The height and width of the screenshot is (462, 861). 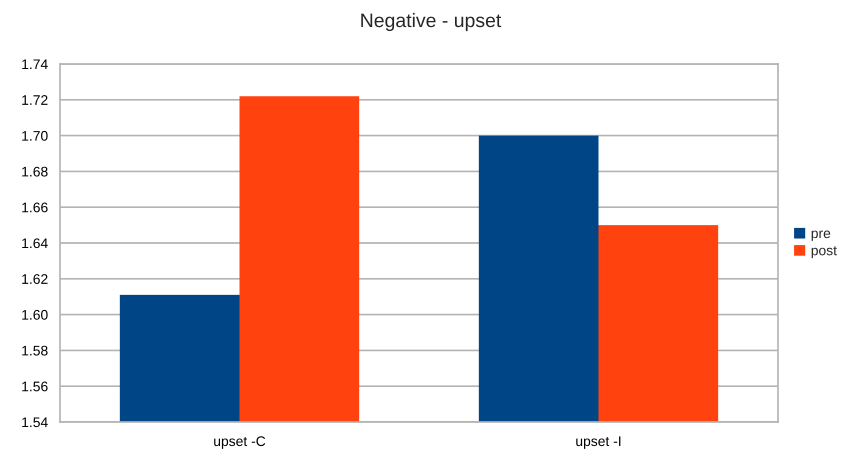 I want to click on y-tick-label: 1.54, so click(x=35, y=422).